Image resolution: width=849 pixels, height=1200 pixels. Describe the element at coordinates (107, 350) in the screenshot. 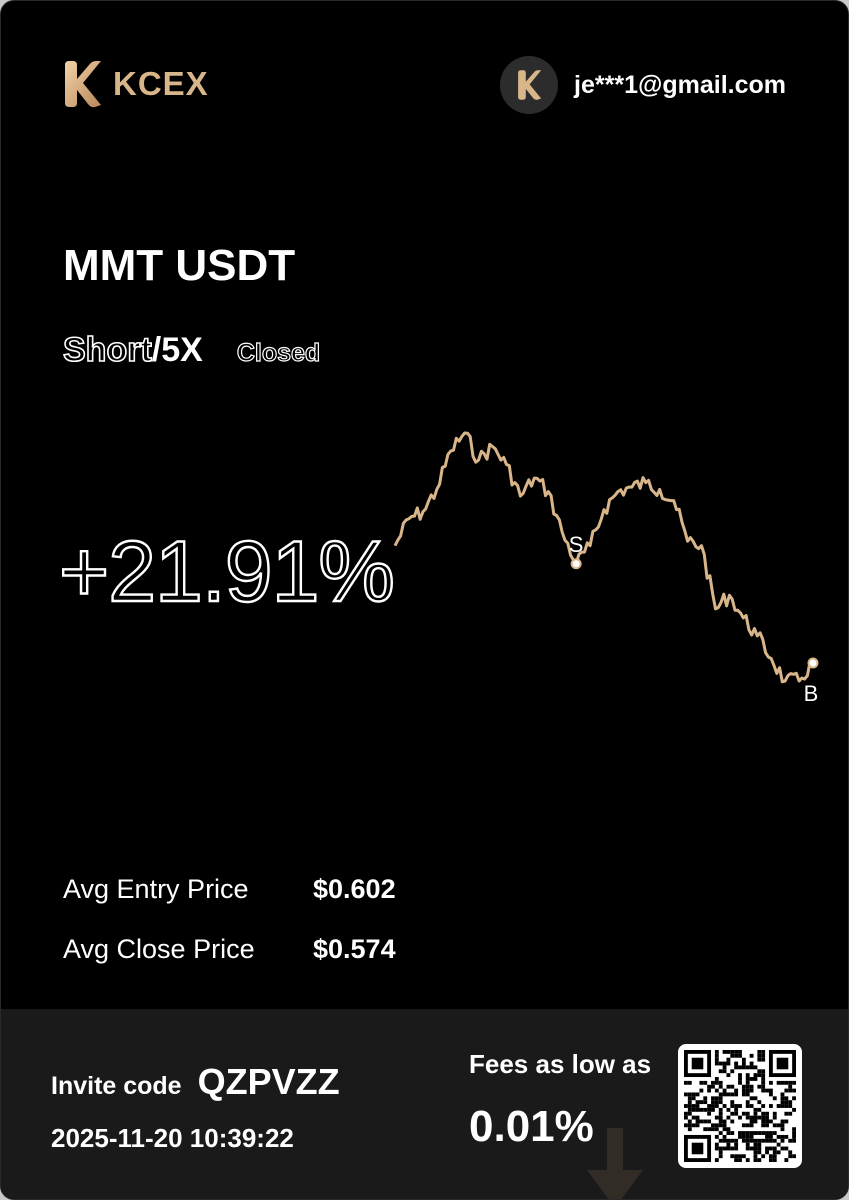

I see `position-side: Short` at that location.